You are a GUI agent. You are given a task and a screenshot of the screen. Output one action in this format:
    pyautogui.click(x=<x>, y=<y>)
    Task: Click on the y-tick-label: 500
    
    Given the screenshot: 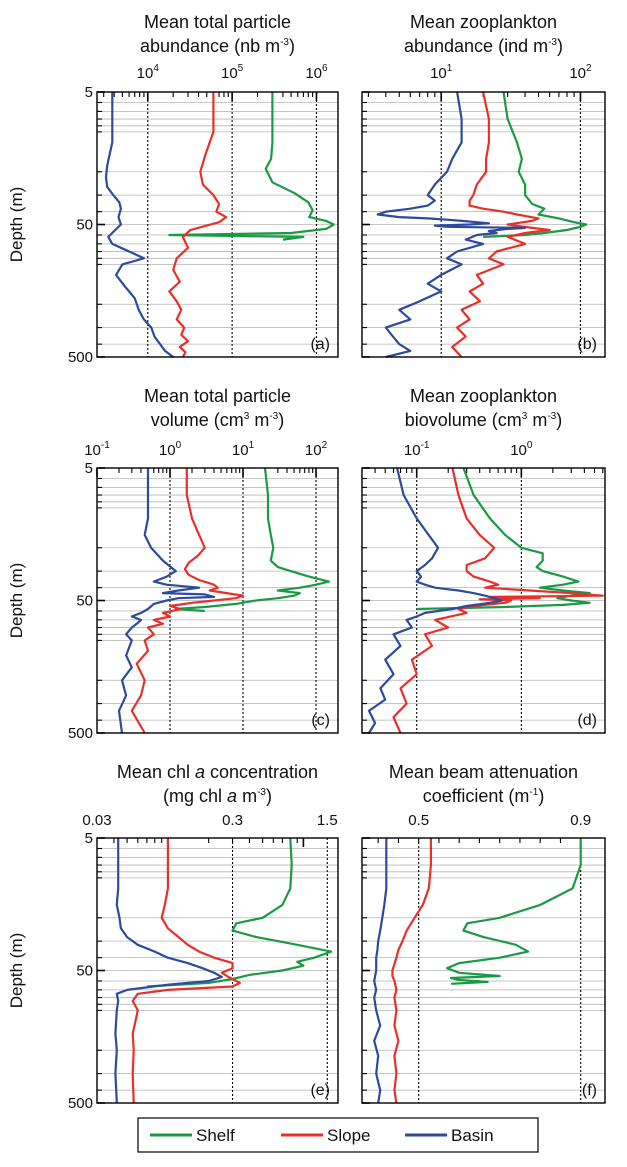 What is the action you would take?
    pyautogui.click(x=80, y=1103)
    